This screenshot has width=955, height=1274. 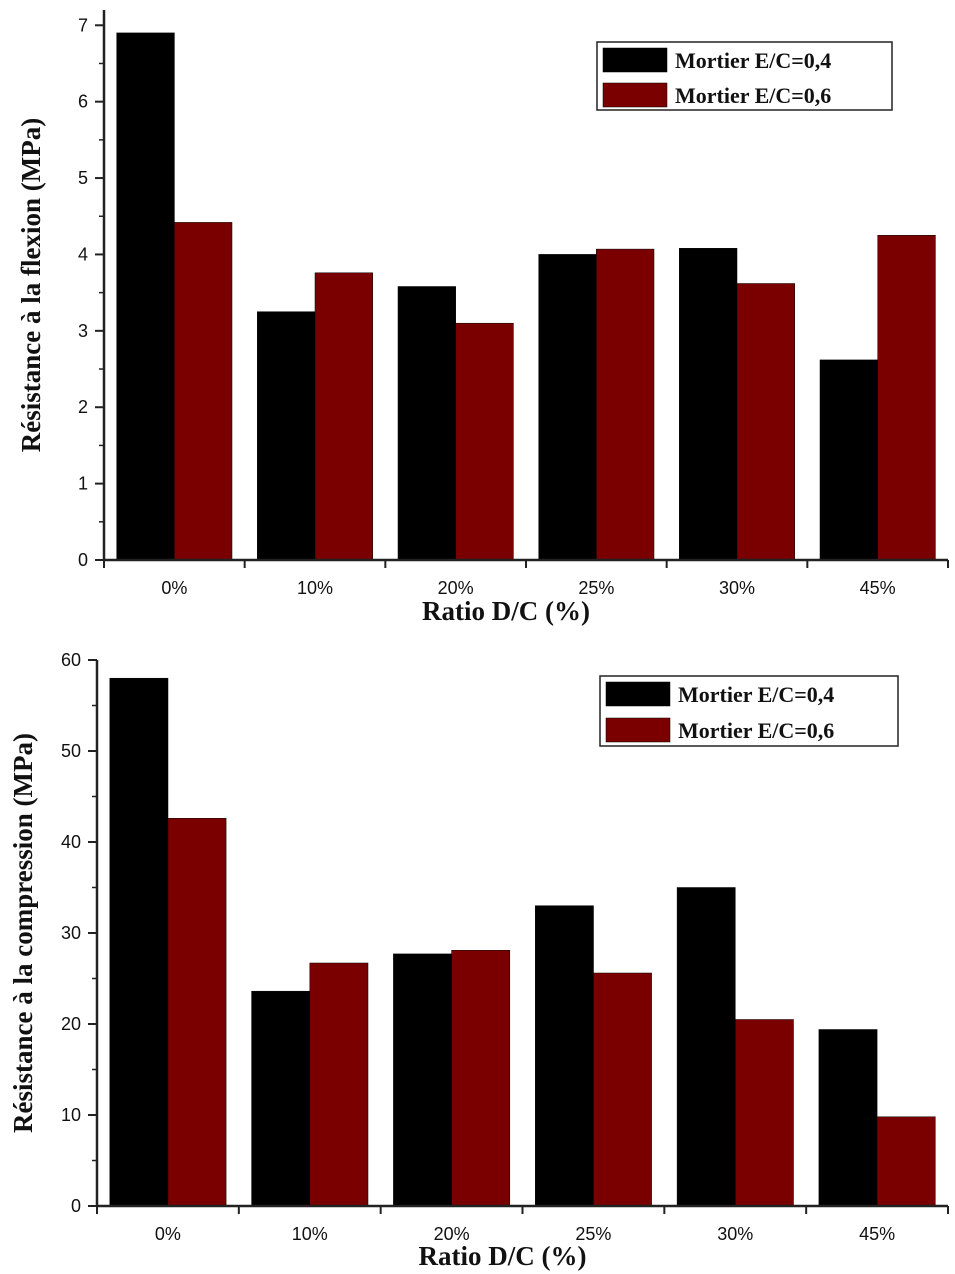 What do you see at coordinates (71, 1024) in the screenshot?
I see `y-tick-label: 20` at bounding box center [71, 1024].